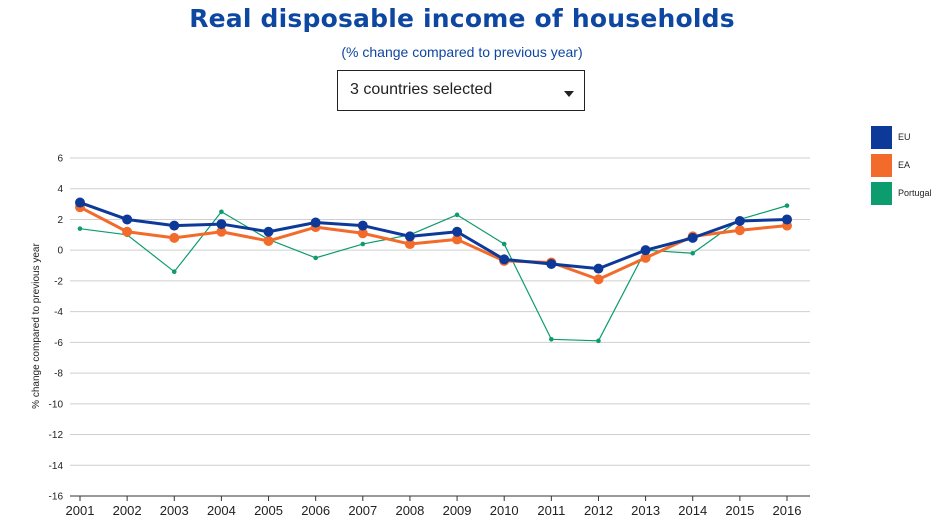  Describe the element at coordinates (409, 510) in the screenshot. I see `x-tick-label: 2008` at that location.